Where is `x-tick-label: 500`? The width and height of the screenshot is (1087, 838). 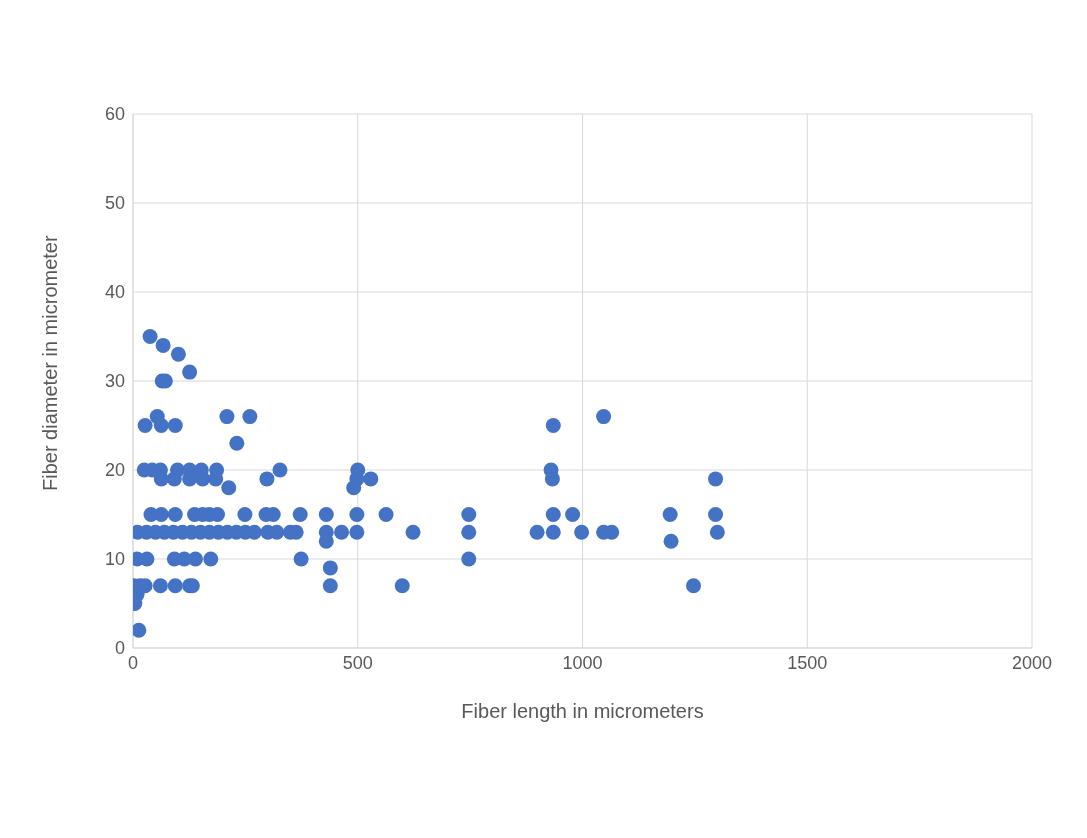
x-tick-label: 500 is located at coordinates (357, 662).